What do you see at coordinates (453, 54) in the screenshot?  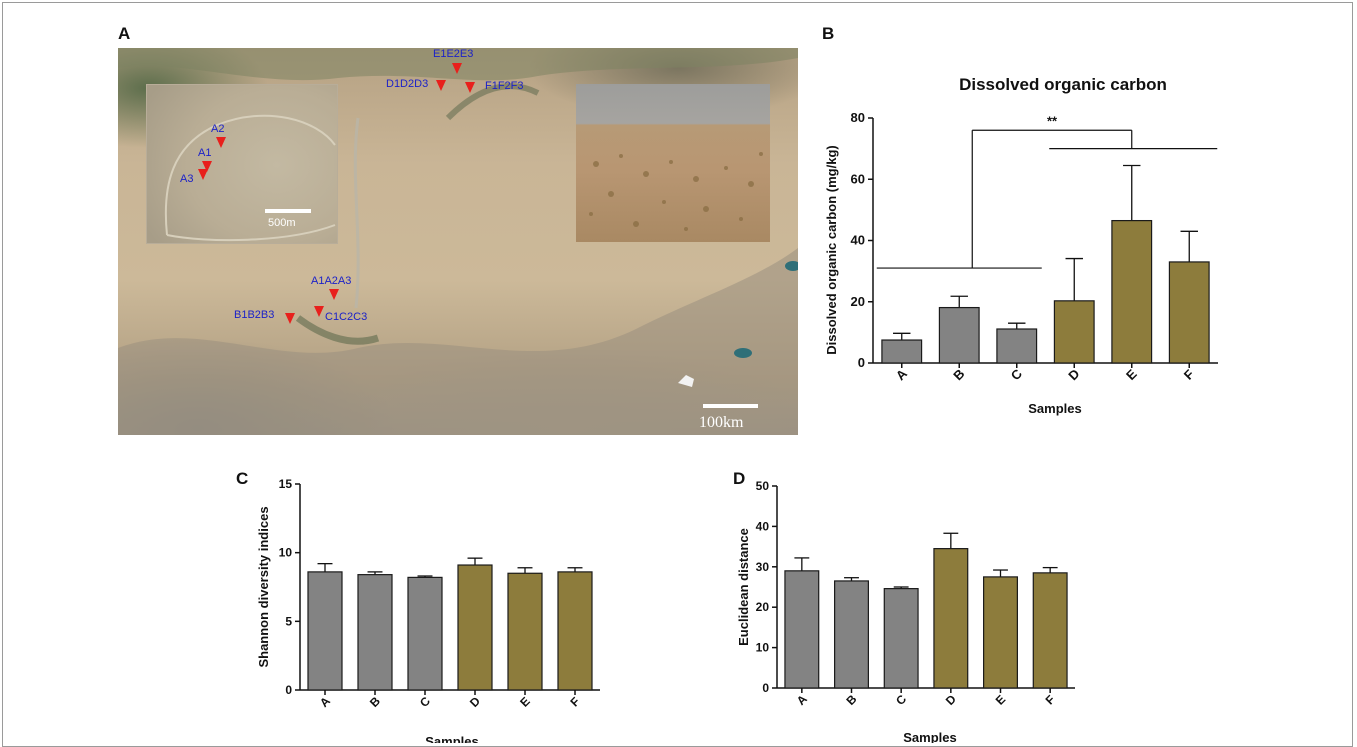 I see `site-label: E1E2E3` at bounding box center [453, 54].